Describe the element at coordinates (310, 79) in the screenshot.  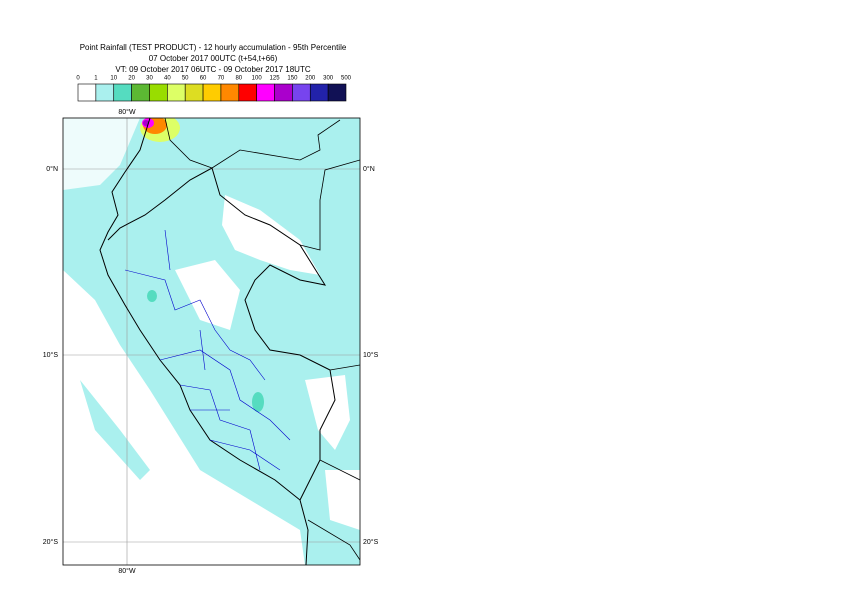
I see `legend-tick-label: 200` at that location.